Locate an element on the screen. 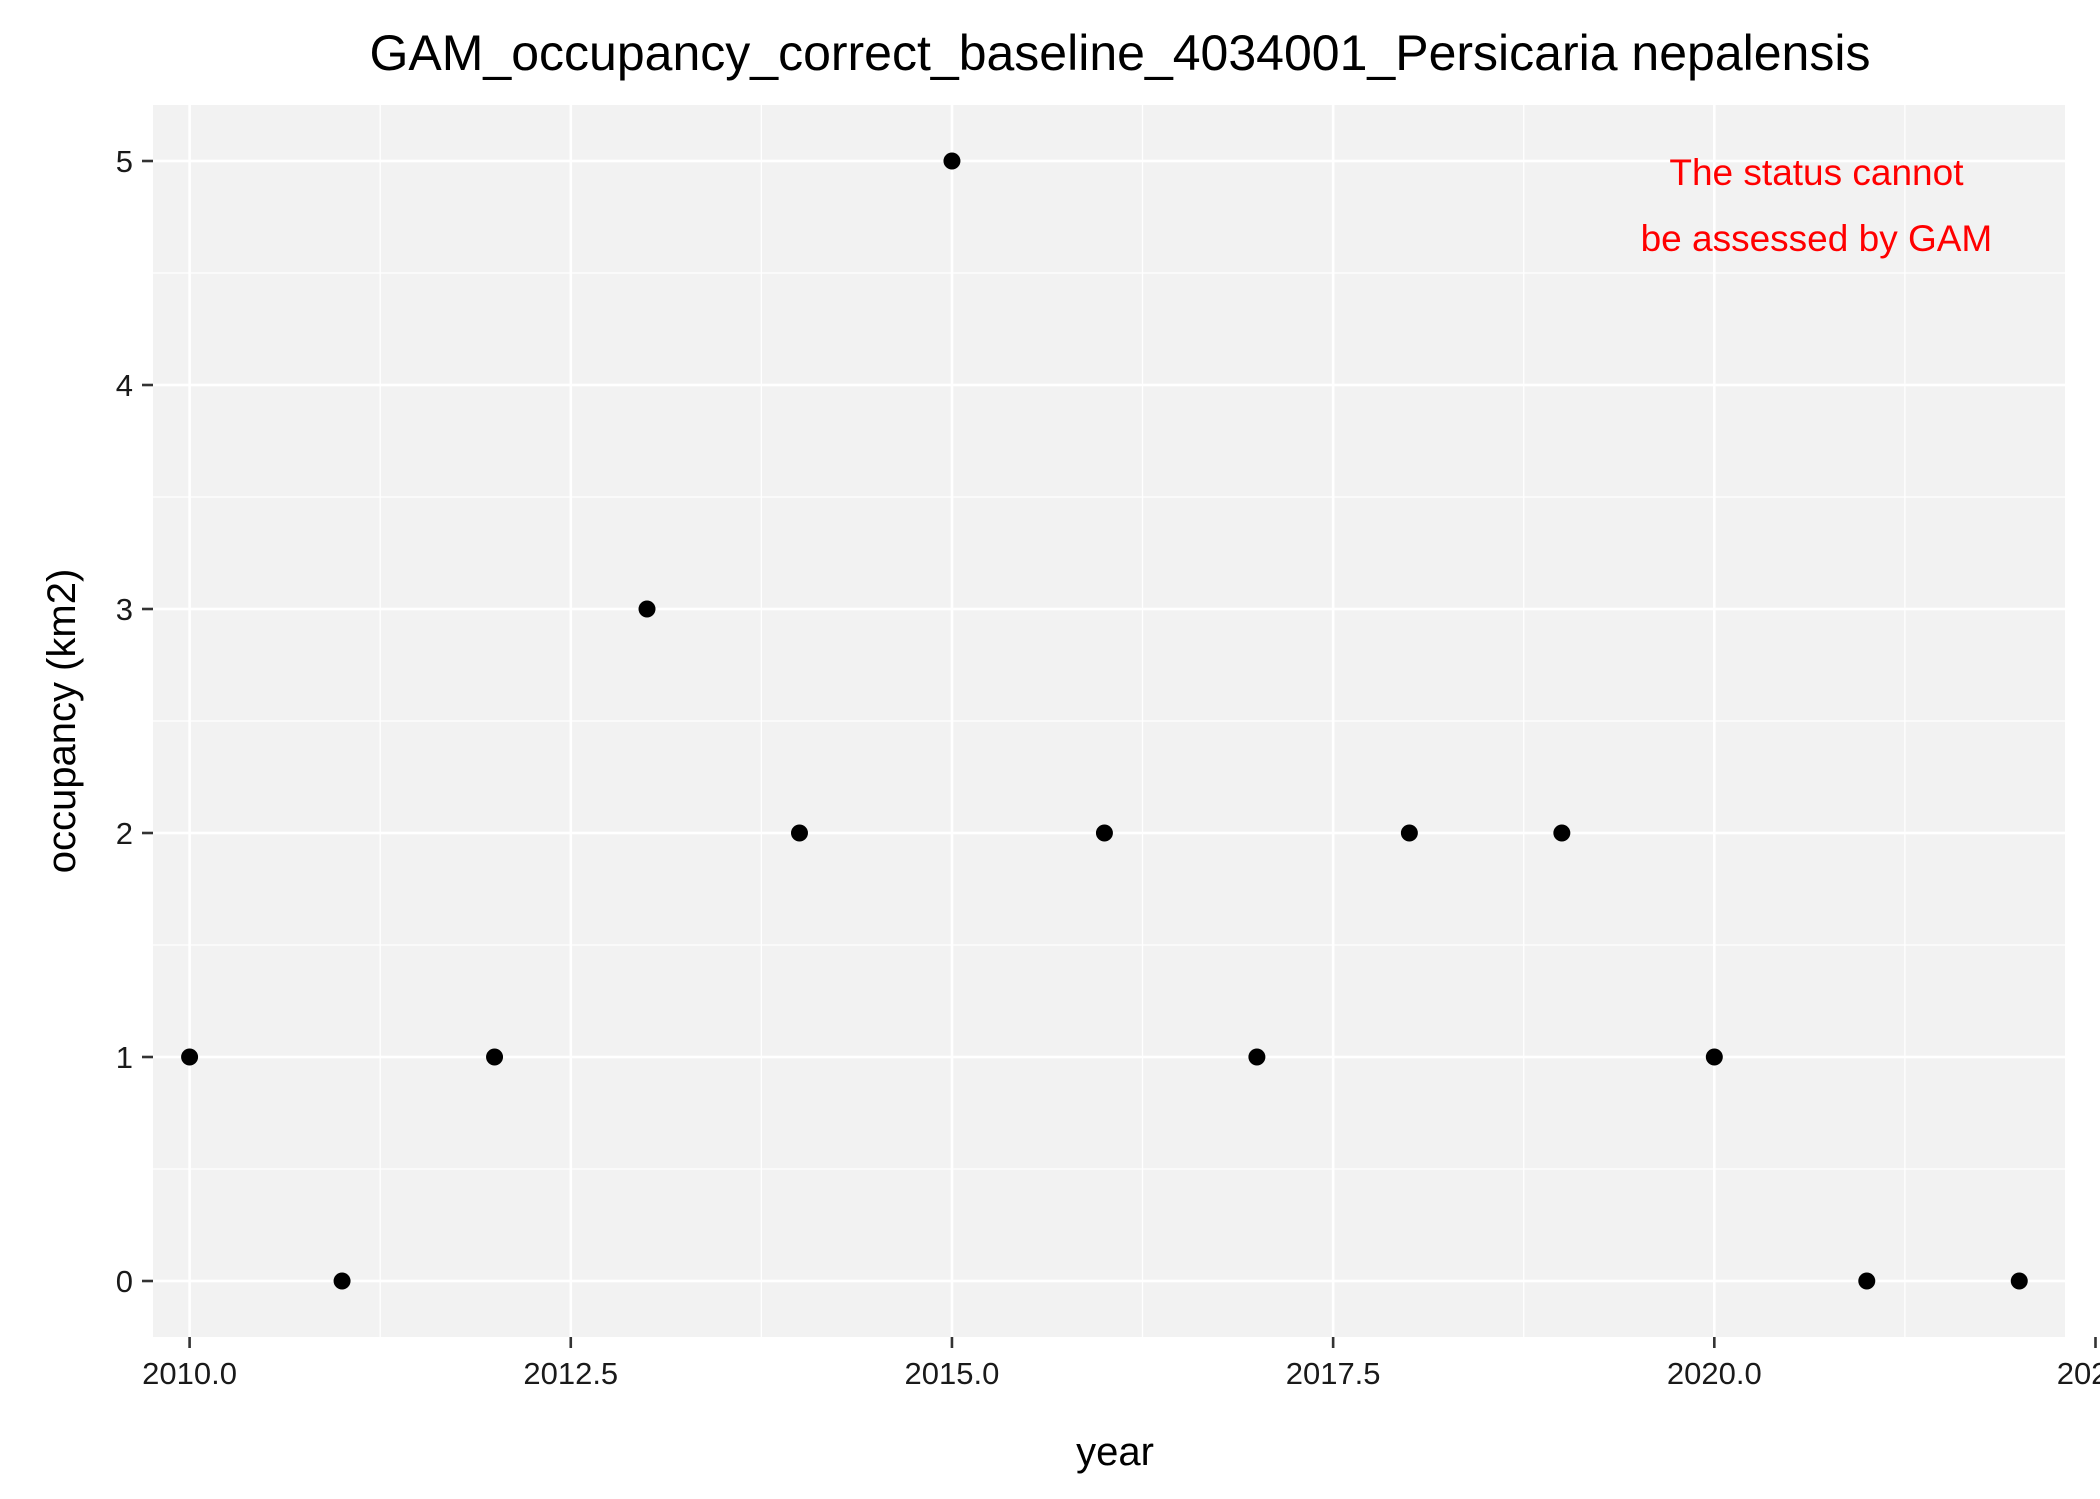  x-tick-label: 2020.0 is located at coordinates (1714, 1373).